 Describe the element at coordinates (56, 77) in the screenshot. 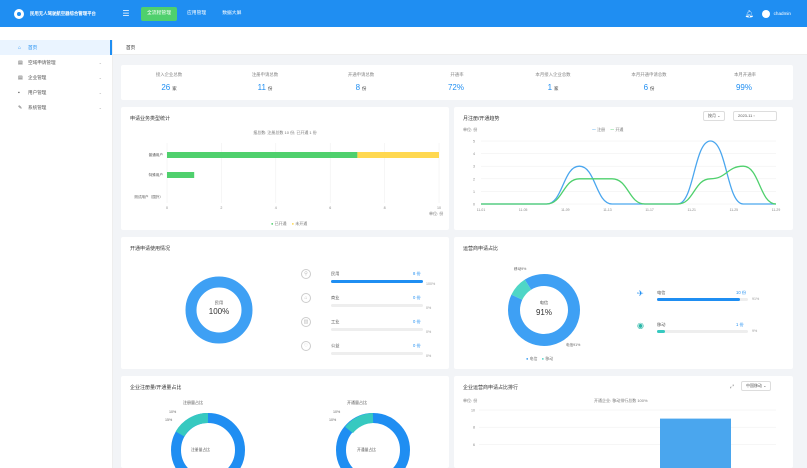

I see `sidebar-item-enterprise: ▤ 企业管理 ⌄` at that location.